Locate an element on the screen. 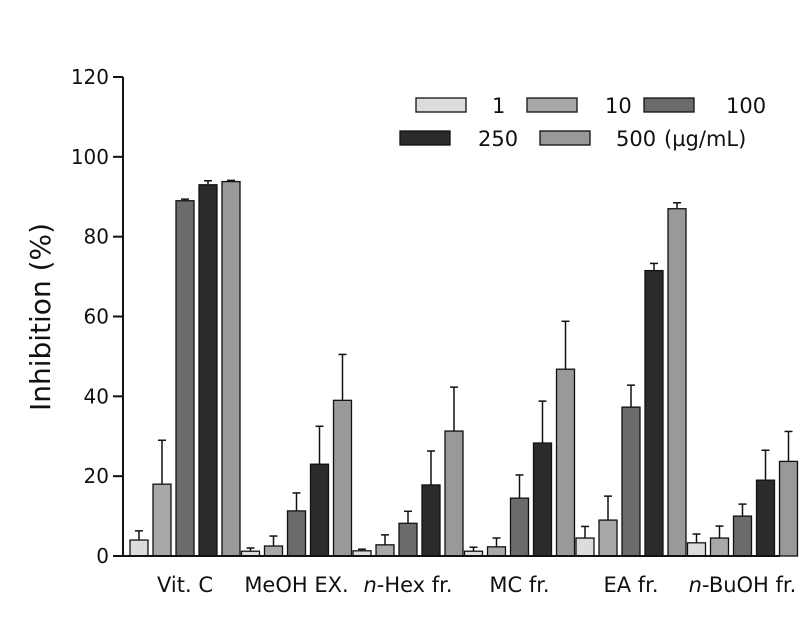 The image size is (800, 630). legend-label-100: 100 is located at coordinates (746, 106).